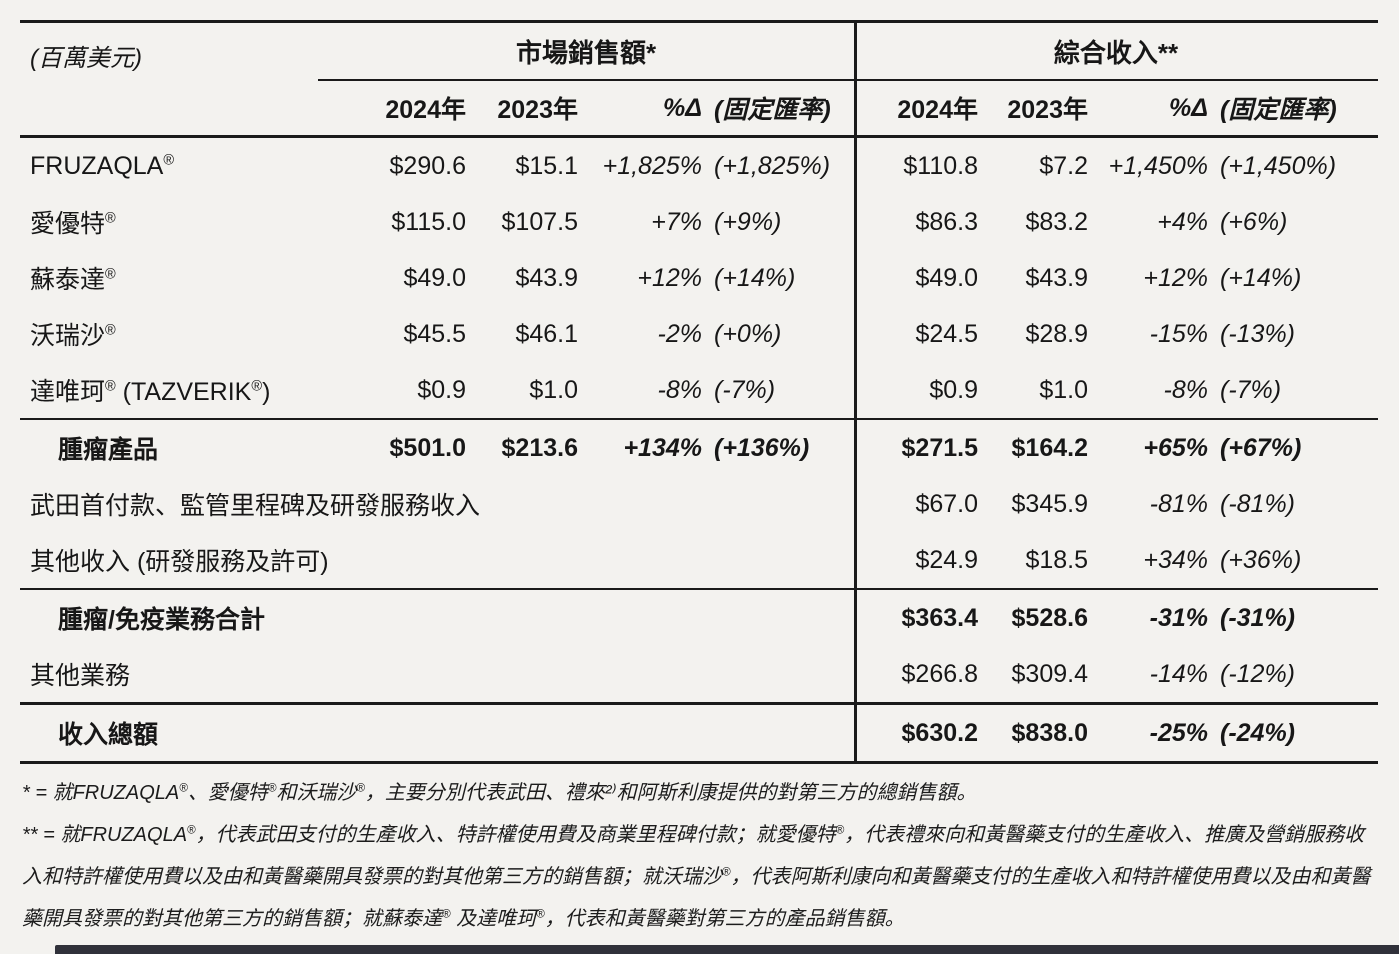 This screenshot has height=954, width=1399. Describe the element at coordinates (679, 333) in the screenshot. I see `market-sales-pct-change: -2%` at that location.